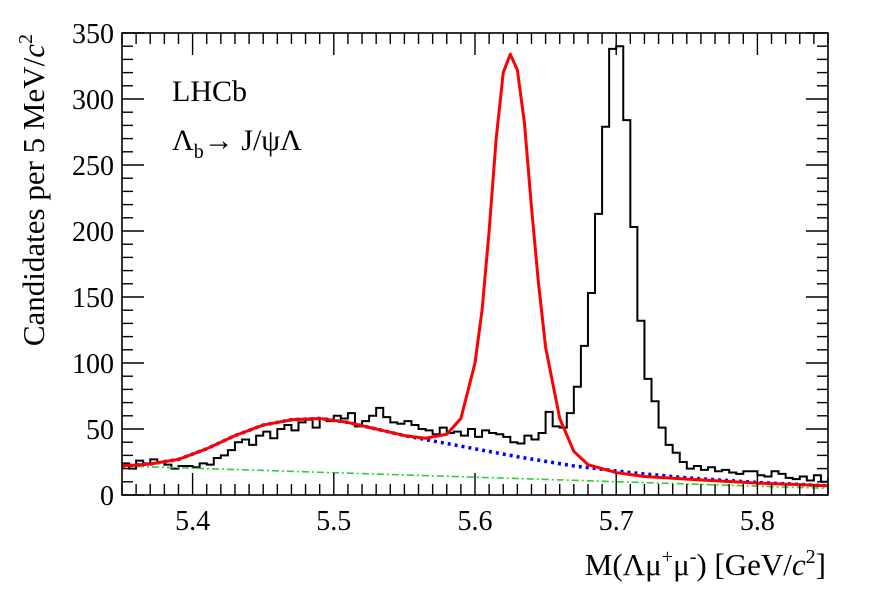  Describe the element at coordinates (93, 364) in the screenshot. I see `y-tick-label: 100` at that location.